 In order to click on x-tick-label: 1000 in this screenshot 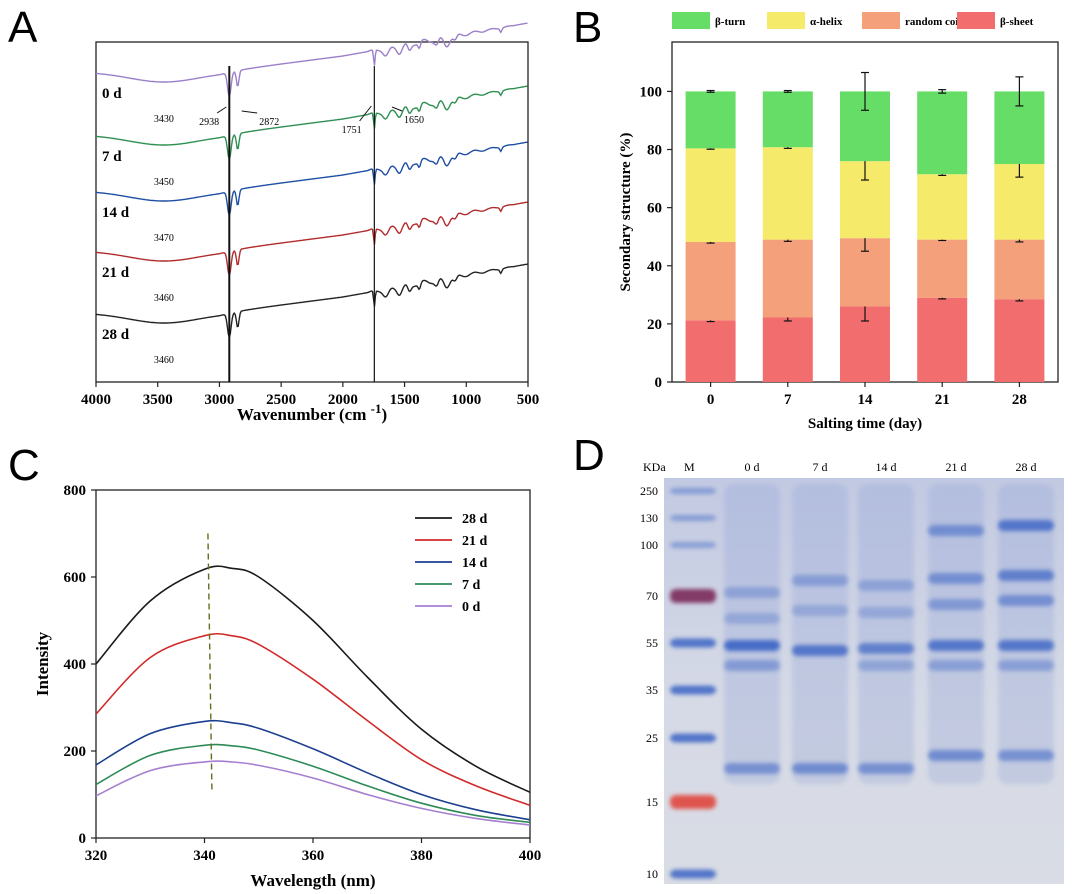, I will do `click(466, 400)`.